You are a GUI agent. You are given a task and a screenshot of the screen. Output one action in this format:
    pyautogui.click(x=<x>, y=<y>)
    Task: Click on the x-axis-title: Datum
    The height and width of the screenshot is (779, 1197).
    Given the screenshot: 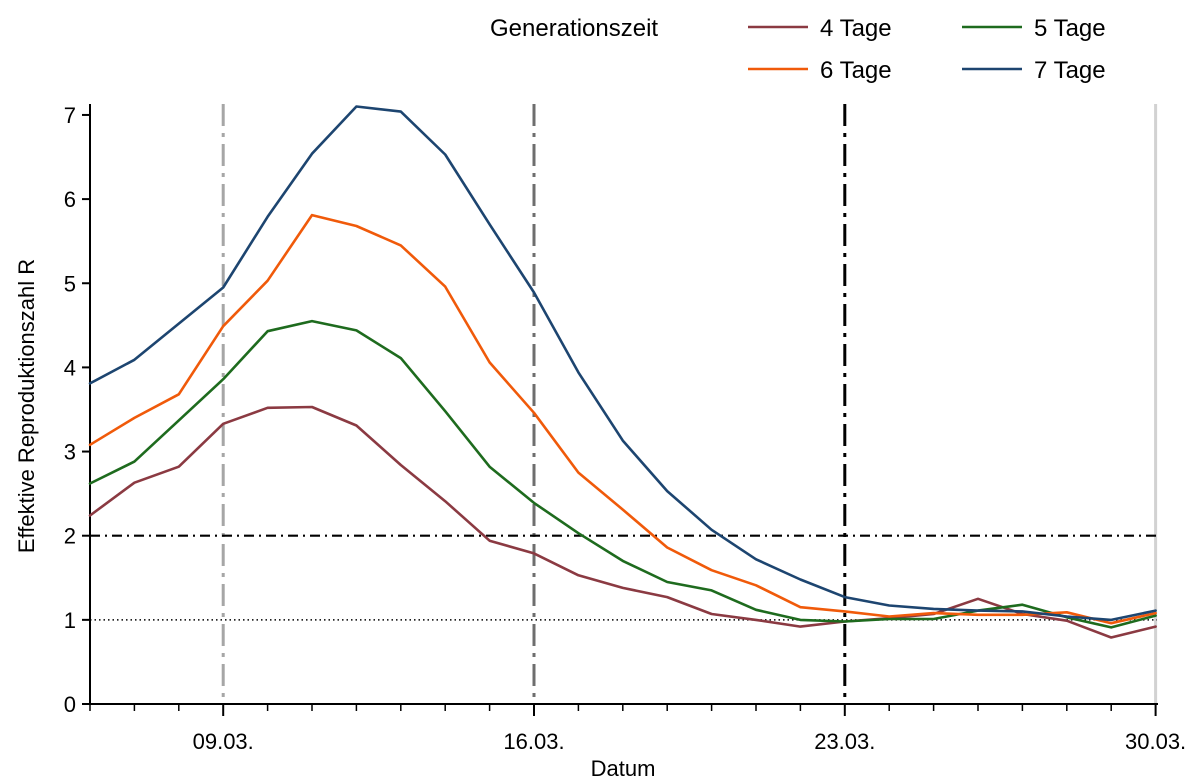 What is the action you would take?
    pyautogui.click(x=623, y=767)
    